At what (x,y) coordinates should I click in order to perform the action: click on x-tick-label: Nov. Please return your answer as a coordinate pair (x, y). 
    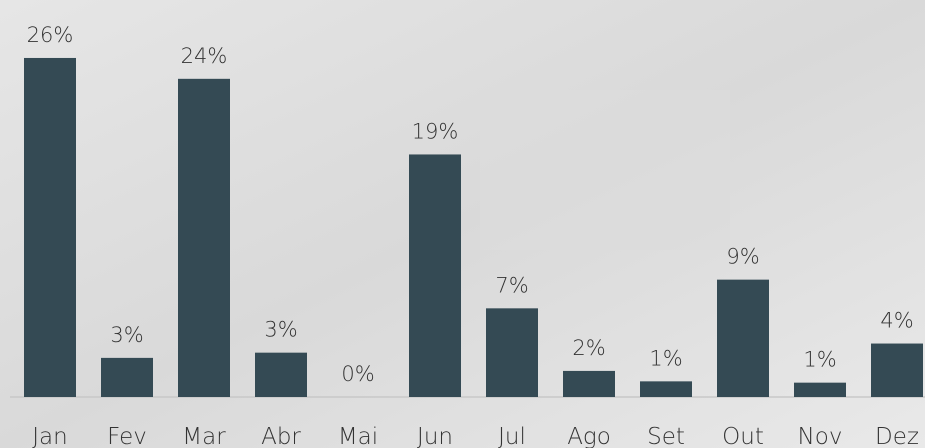
    Looking at the image, I should click on (820, 436).